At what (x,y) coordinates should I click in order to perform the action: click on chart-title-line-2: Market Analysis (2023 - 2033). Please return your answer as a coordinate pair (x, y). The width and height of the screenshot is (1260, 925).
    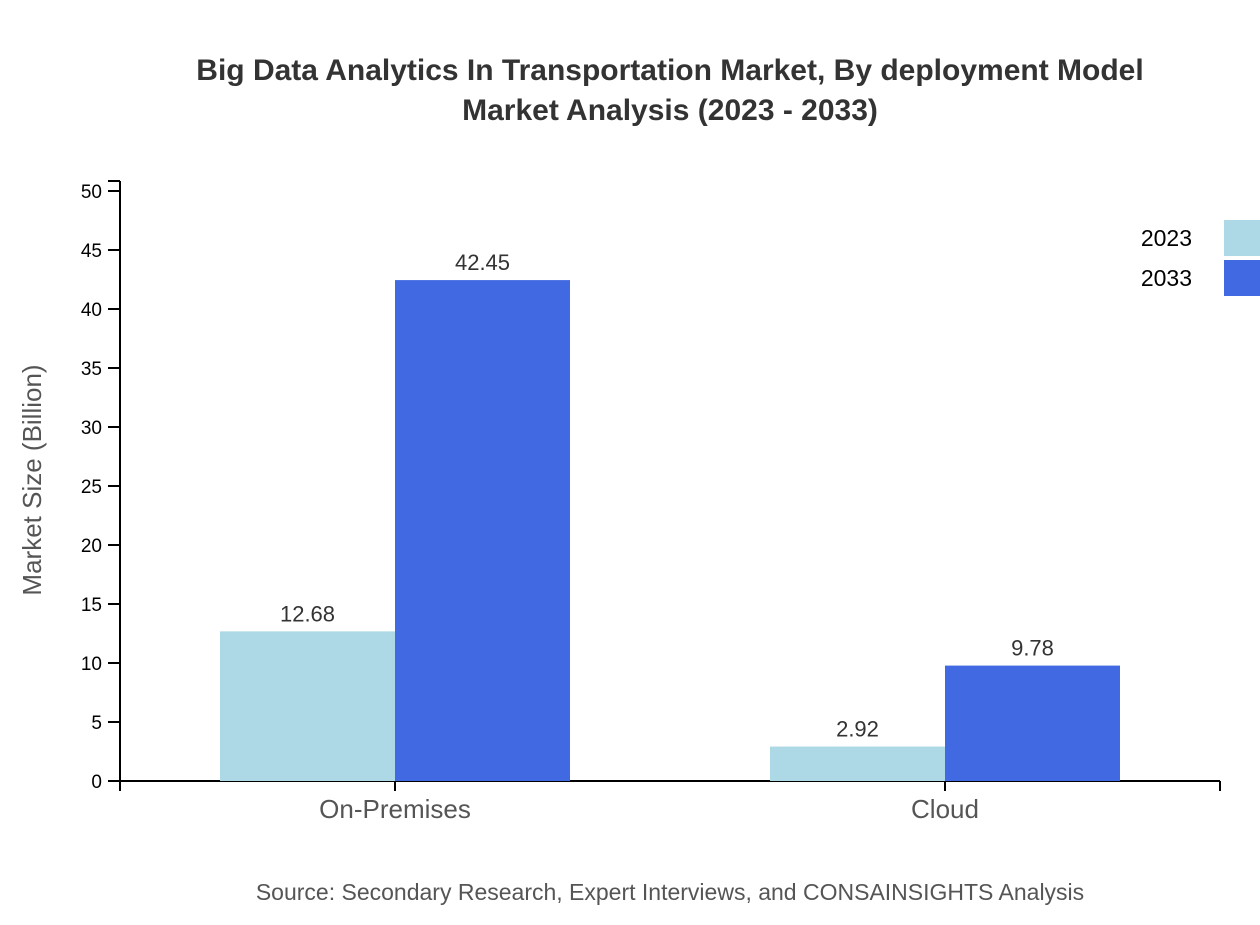
    Looking at the image, I should click on (670, 110).